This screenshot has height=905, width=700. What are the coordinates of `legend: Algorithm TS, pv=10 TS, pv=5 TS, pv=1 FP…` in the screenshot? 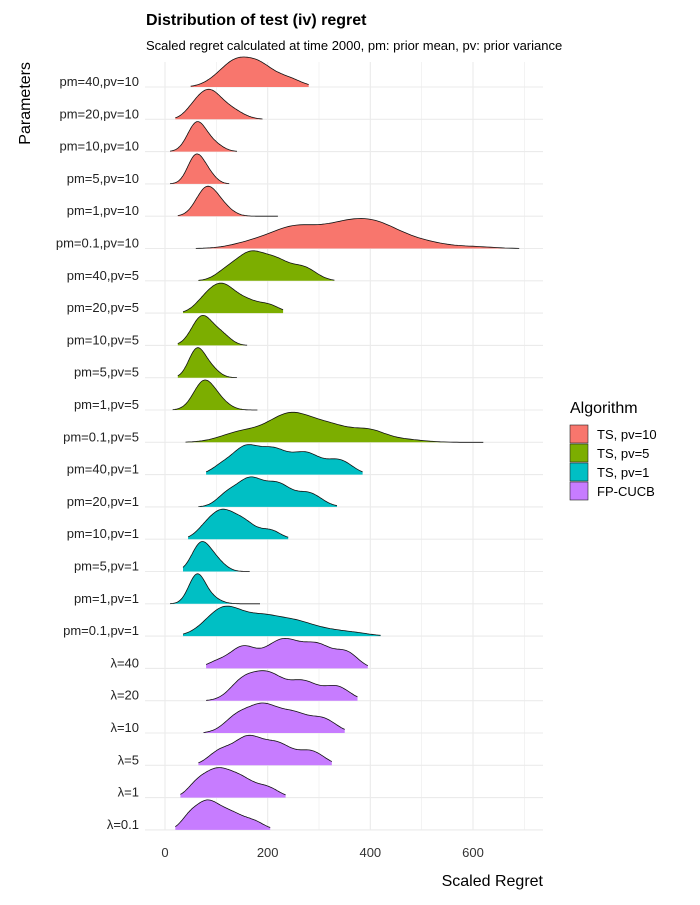 It's located at (613, 450).